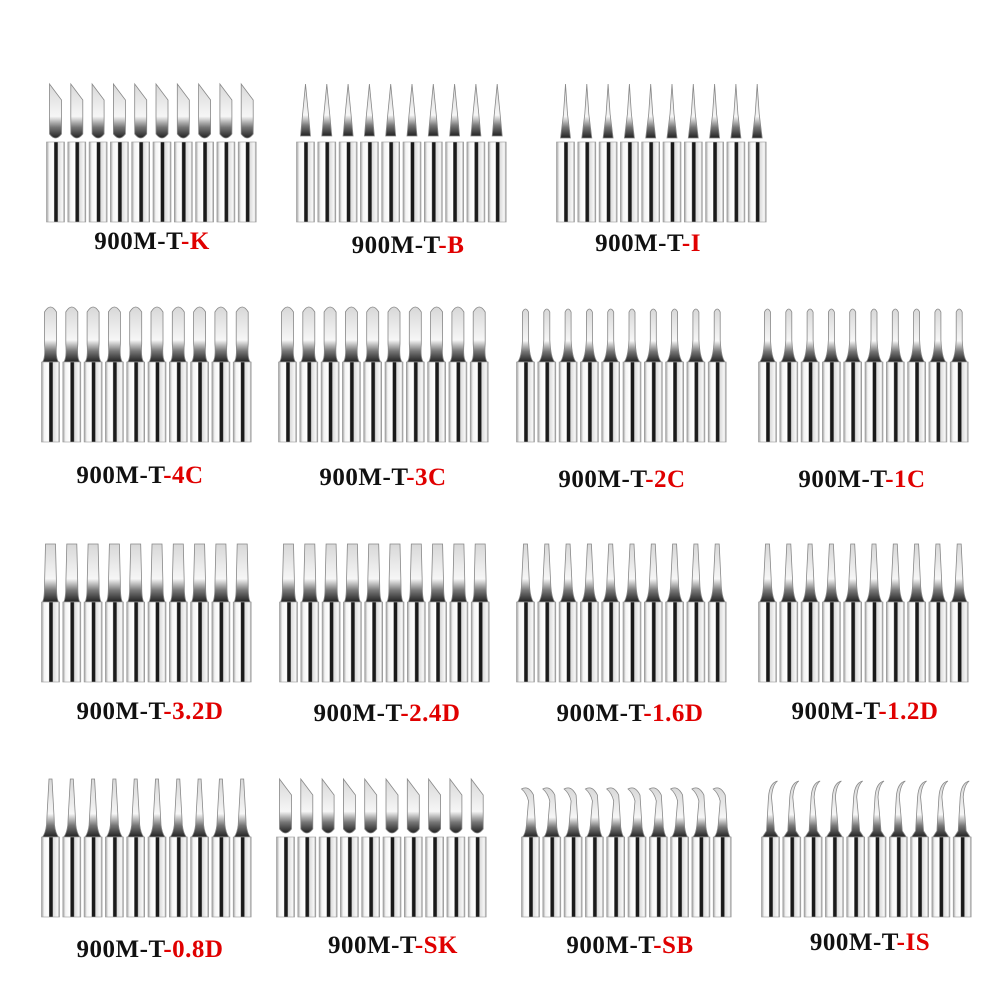 The width and height of the screenshot is (1000, 1000). What do you see at coordinates (150, 847) in the screenshot?
I see `tip-group-08d` at bounding box center [150, 847].